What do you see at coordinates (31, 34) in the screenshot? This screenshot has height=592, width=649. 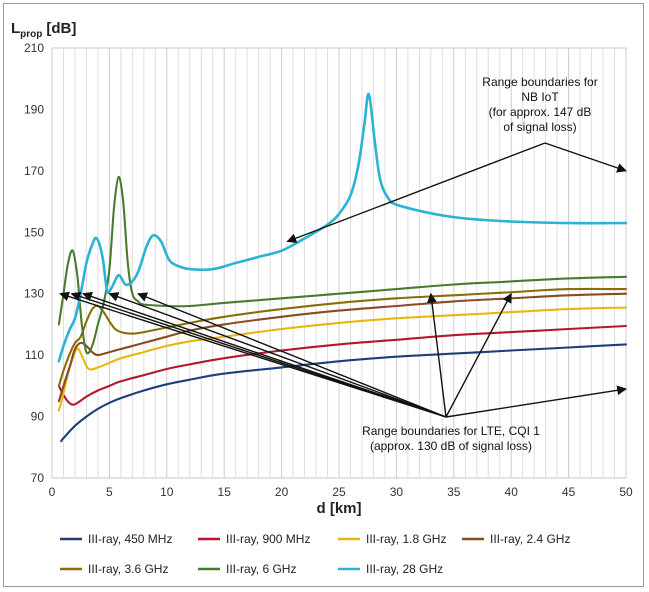 I see `y-axis-title-sub: prop` at bounding box center [31, 34].